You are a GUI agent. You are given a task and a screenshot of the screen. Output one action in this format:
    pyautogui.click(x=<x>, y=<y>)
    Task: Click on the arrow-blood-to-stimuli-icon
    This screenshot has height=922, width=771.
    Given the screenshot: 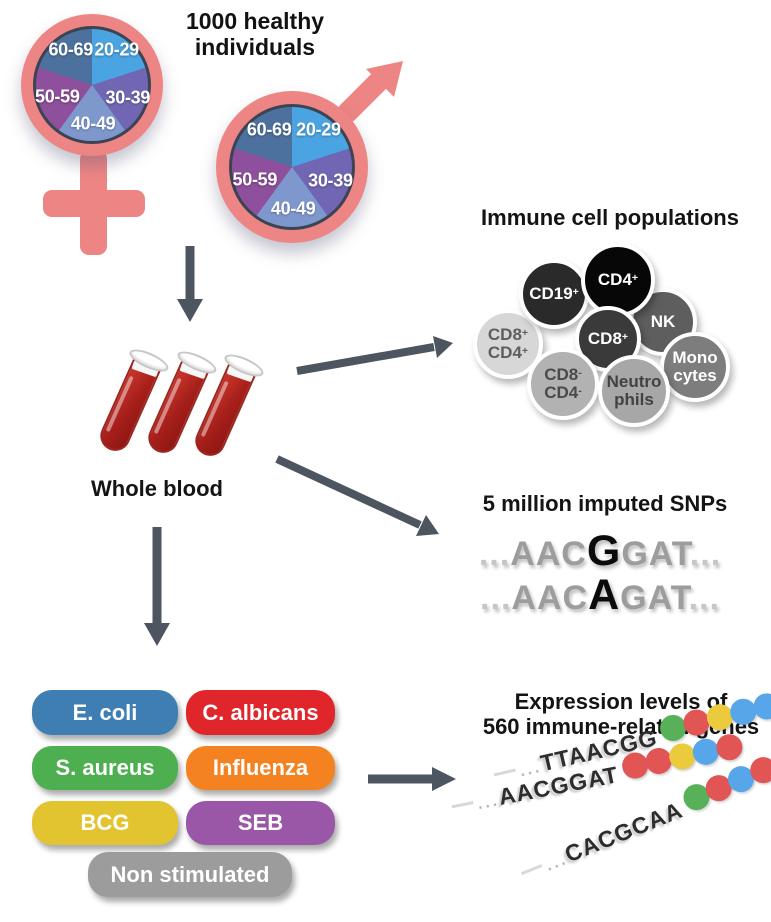 What is the action you would take?
    pyautogui.click(x=157, y=586)
    